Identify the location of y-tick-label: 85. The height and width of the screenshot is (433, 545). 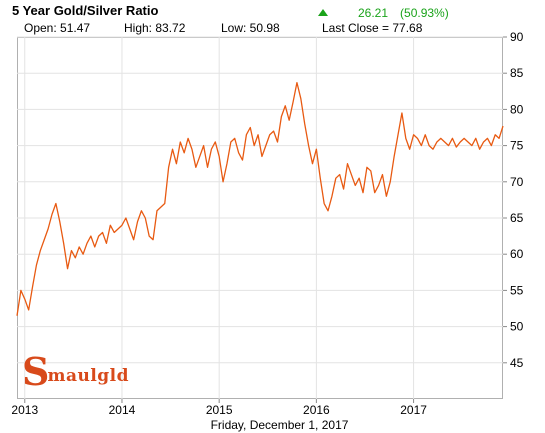
(517, 73).